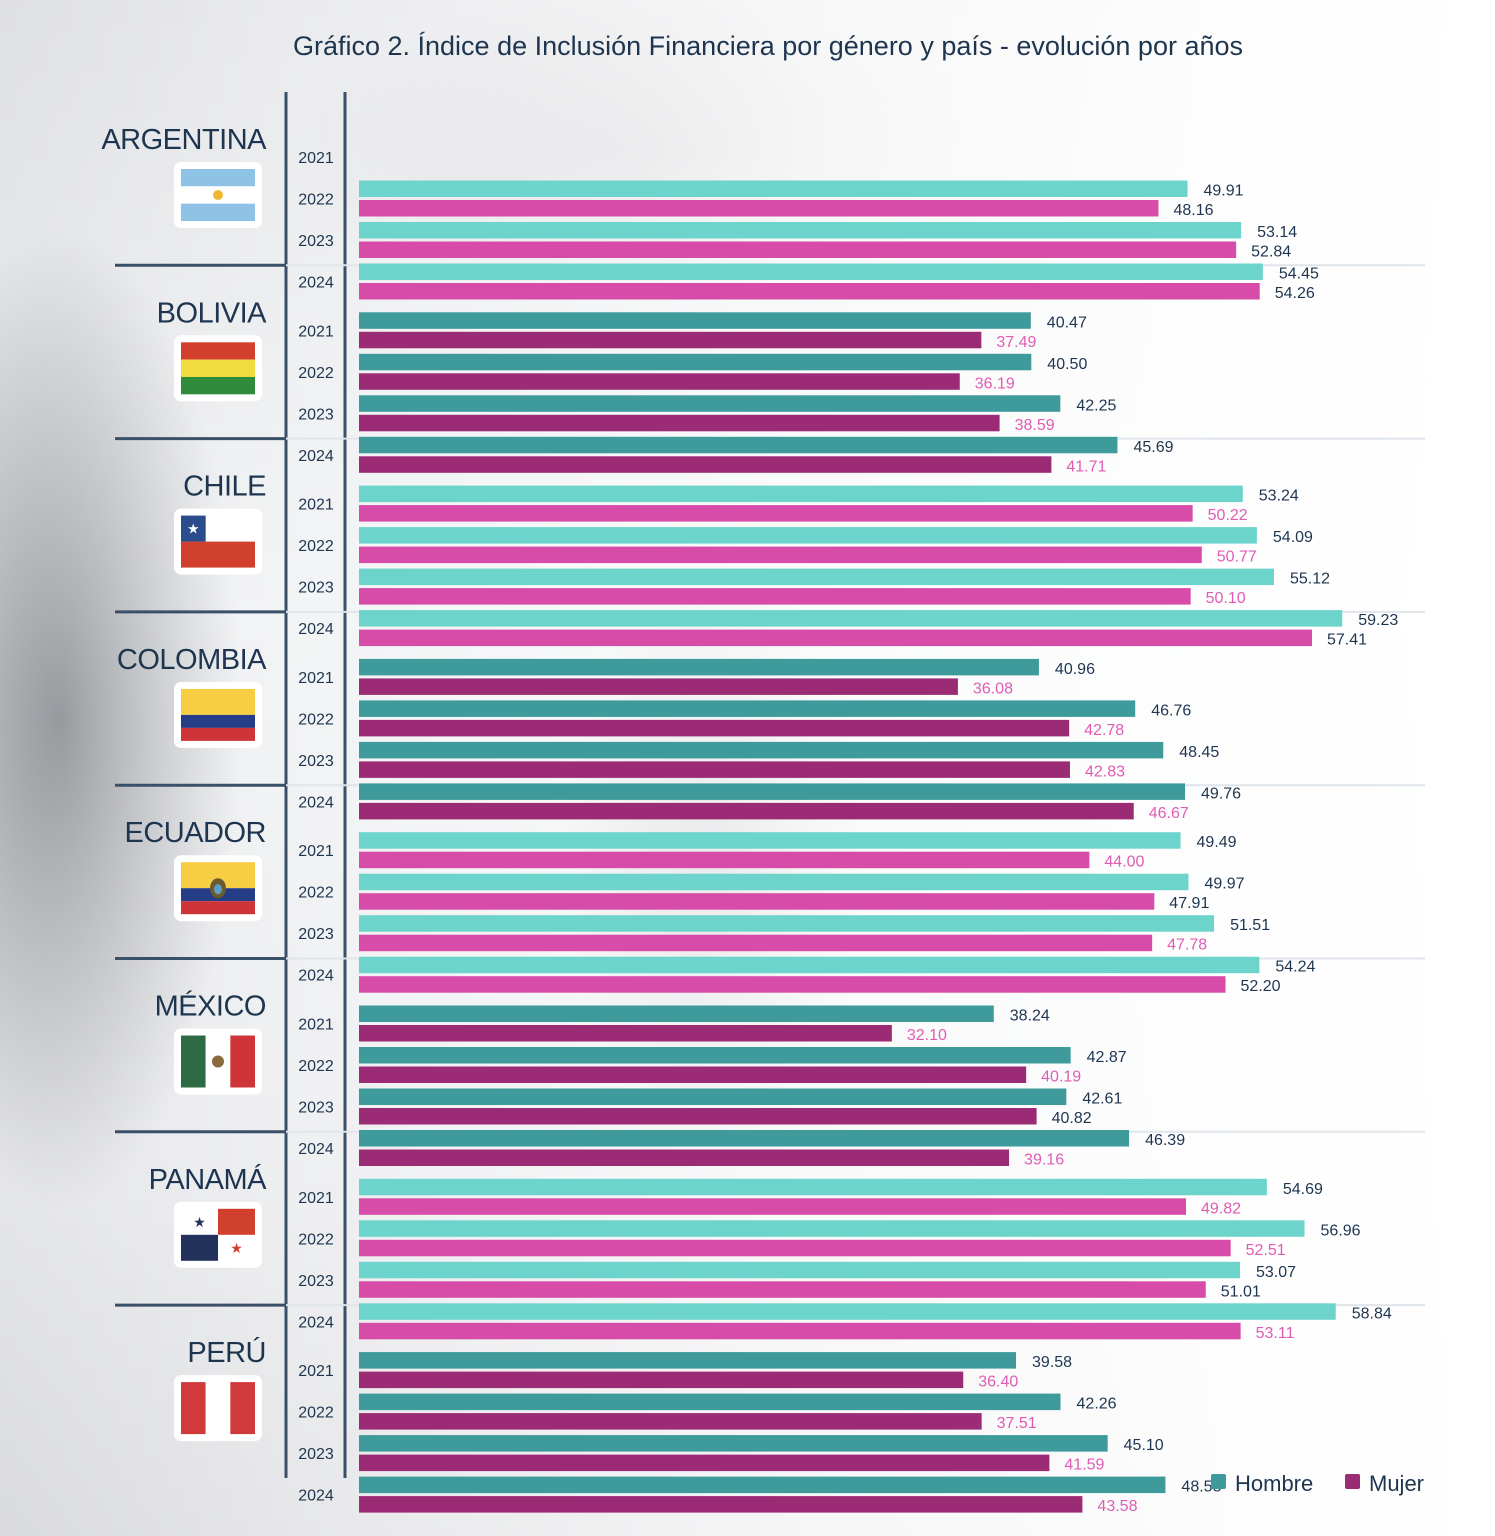 This screenshot has height=1536, width=1495. Describe the element at coordinates (1224, 191) in the screenshot. I see `value-label-hombre: 49.91` at that location.